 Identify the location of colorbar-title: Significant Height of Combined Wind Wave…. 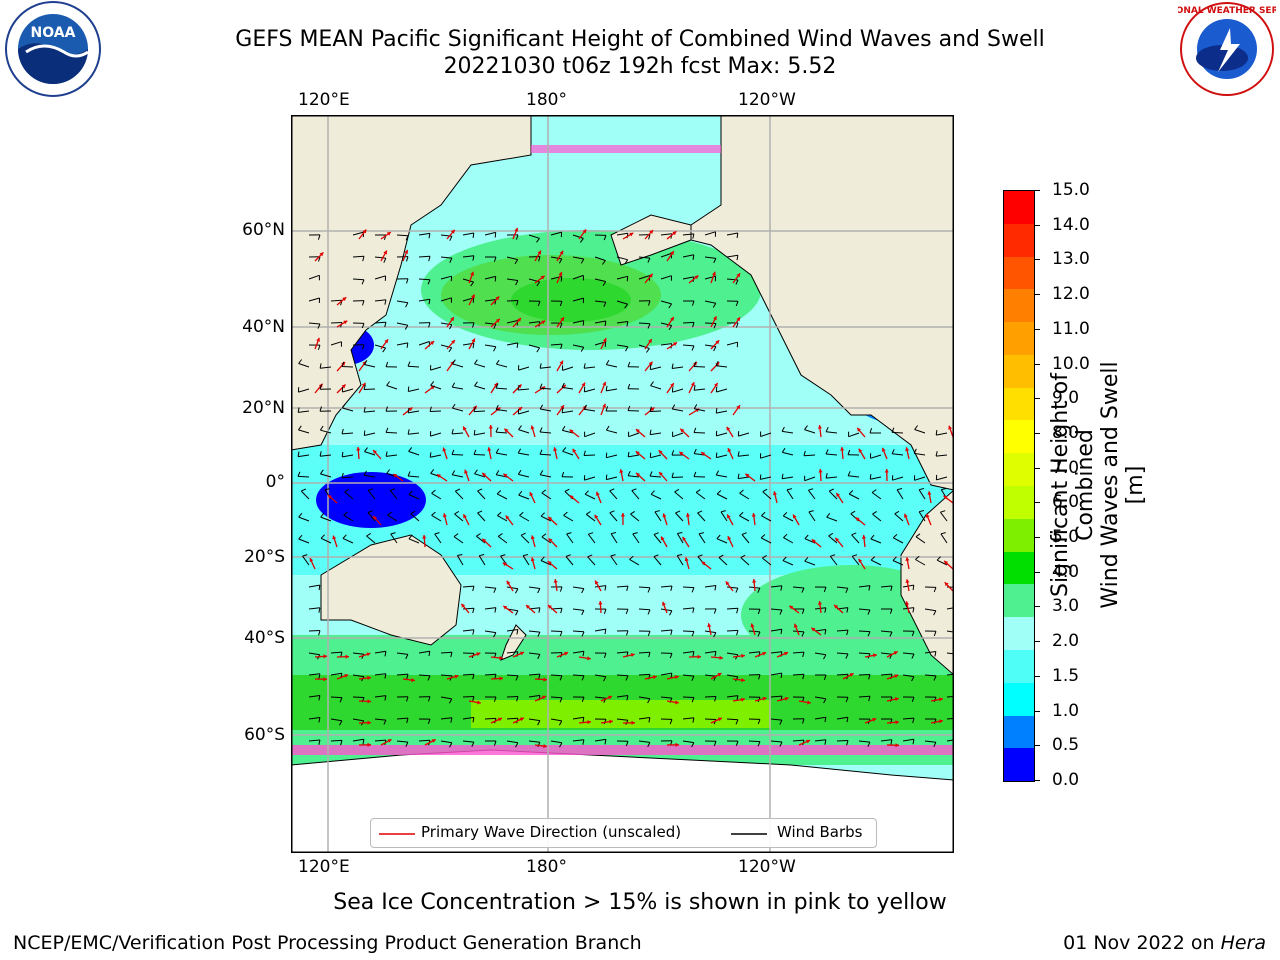
(1098, 485).